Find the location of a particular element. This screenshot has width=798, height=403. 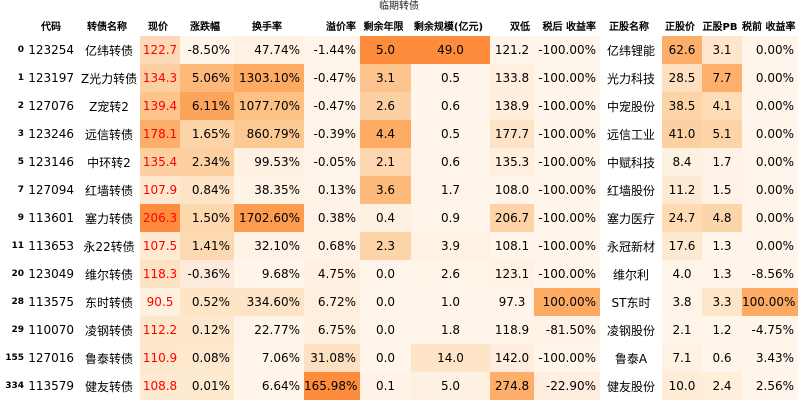

price-cell: 107.9 is located at coordinates (160, 190).